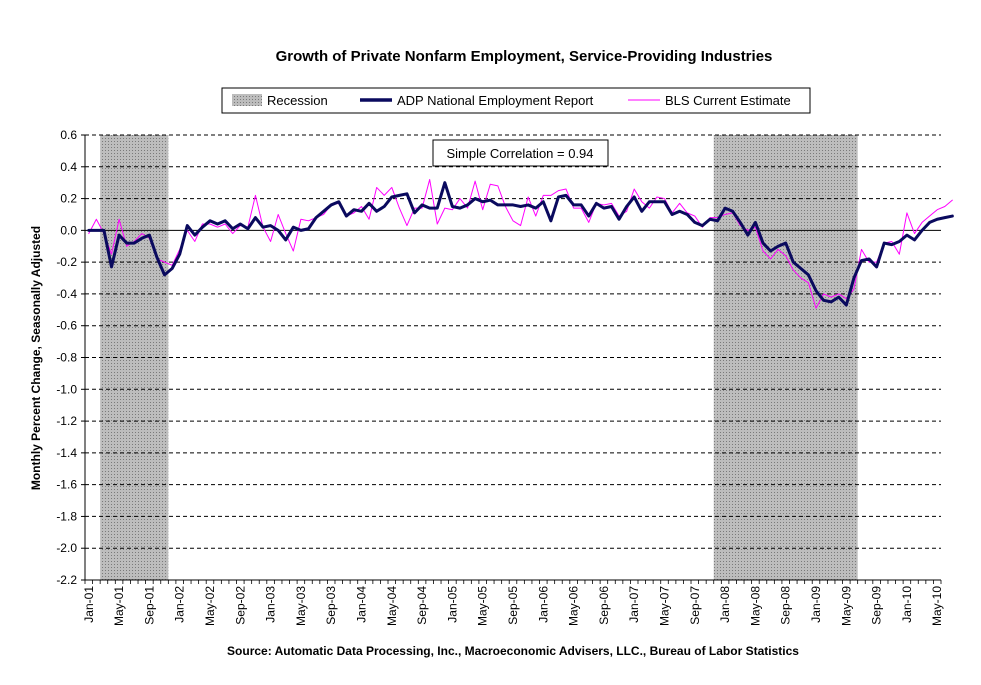 This screenshot has height=685, width=981. What do you see at coordinates (452, 604) in the screenshot?
I see `x-tick-label: Jan-05` at bounding box center [452, 604].